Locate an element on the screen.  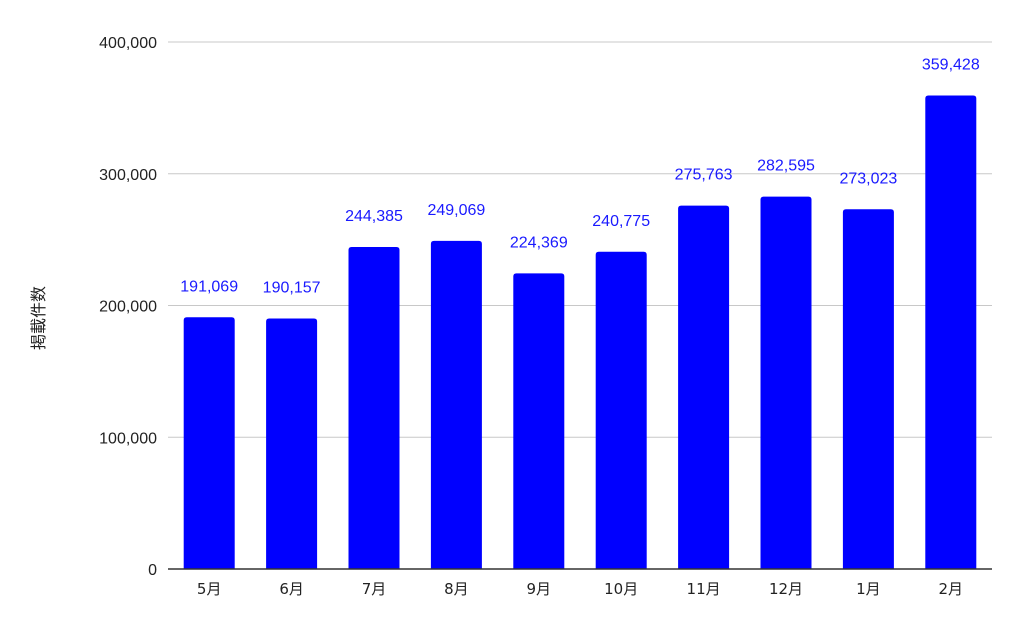
x-tick-label: 9月 is located at coordinates (539, 589).